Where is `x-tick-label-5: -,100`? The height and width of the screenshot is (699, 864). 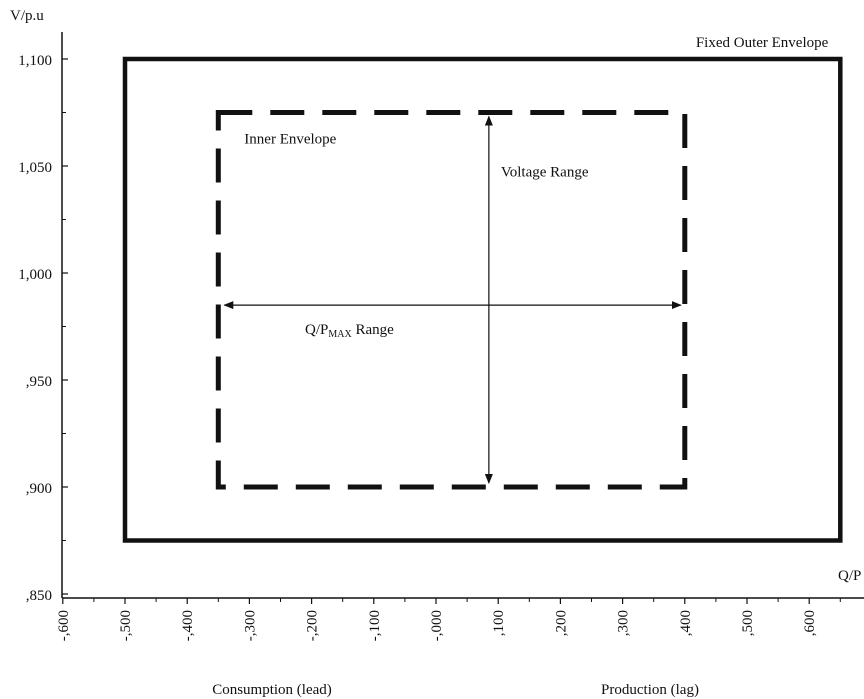 x-tick-label-5: -,100 is located at coordinates (375, 625).